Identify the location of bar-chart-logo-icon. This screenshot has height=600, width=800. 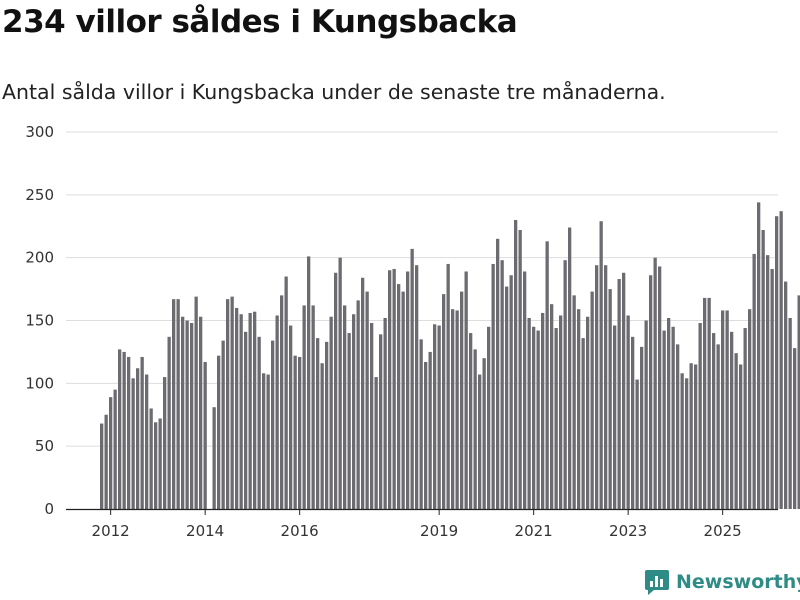
(657, 582).